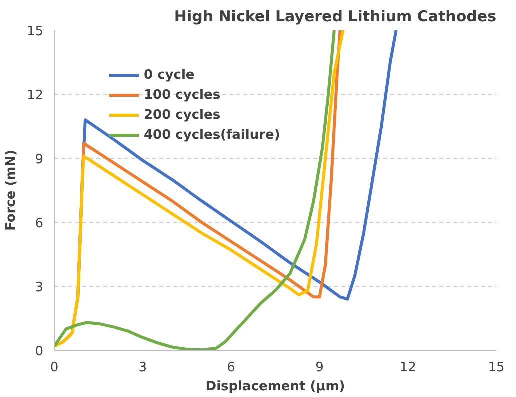  I want to click on x-tick-label: 0, so click(54, 368).